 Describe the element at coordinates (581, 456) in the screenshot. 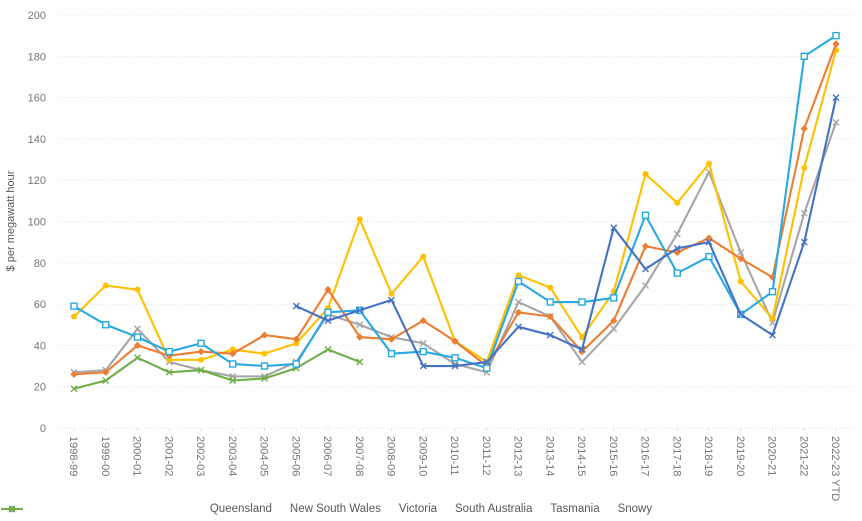

I see `x-tick-label: 2014-15` at that location.